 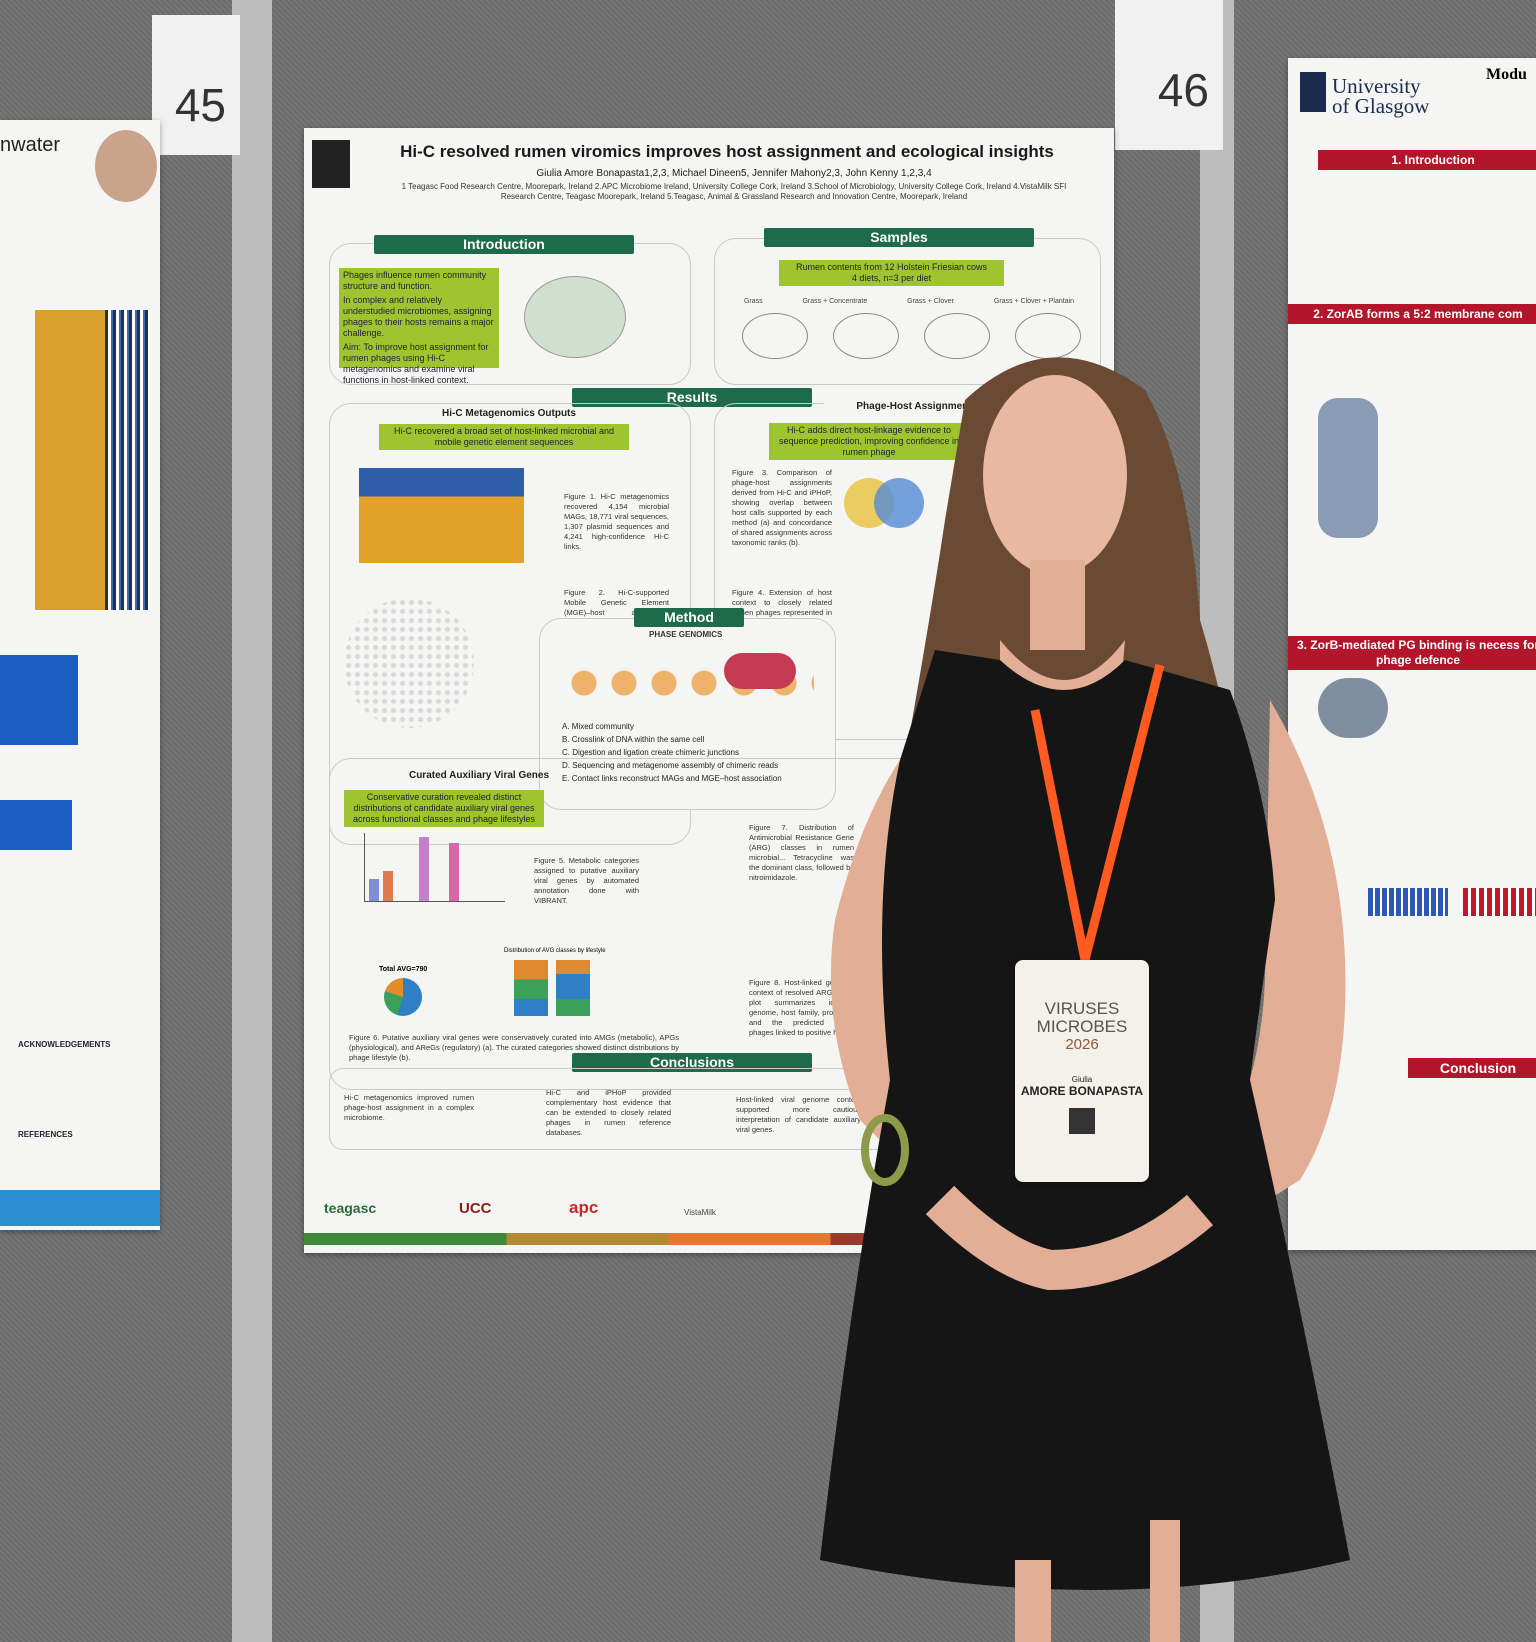 I want to click on method-illustration, so click(x=760, y=671).